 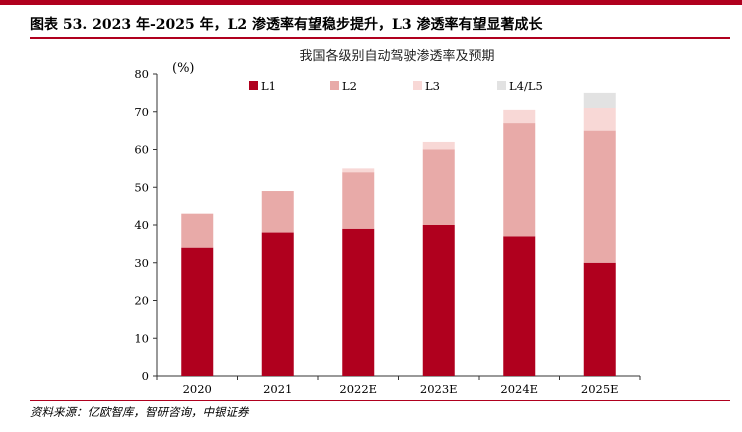 What do you see at coordinates (141, 338) in the screenshot?
I see `y-tick-label: 10` at bounding box center [141, 338].